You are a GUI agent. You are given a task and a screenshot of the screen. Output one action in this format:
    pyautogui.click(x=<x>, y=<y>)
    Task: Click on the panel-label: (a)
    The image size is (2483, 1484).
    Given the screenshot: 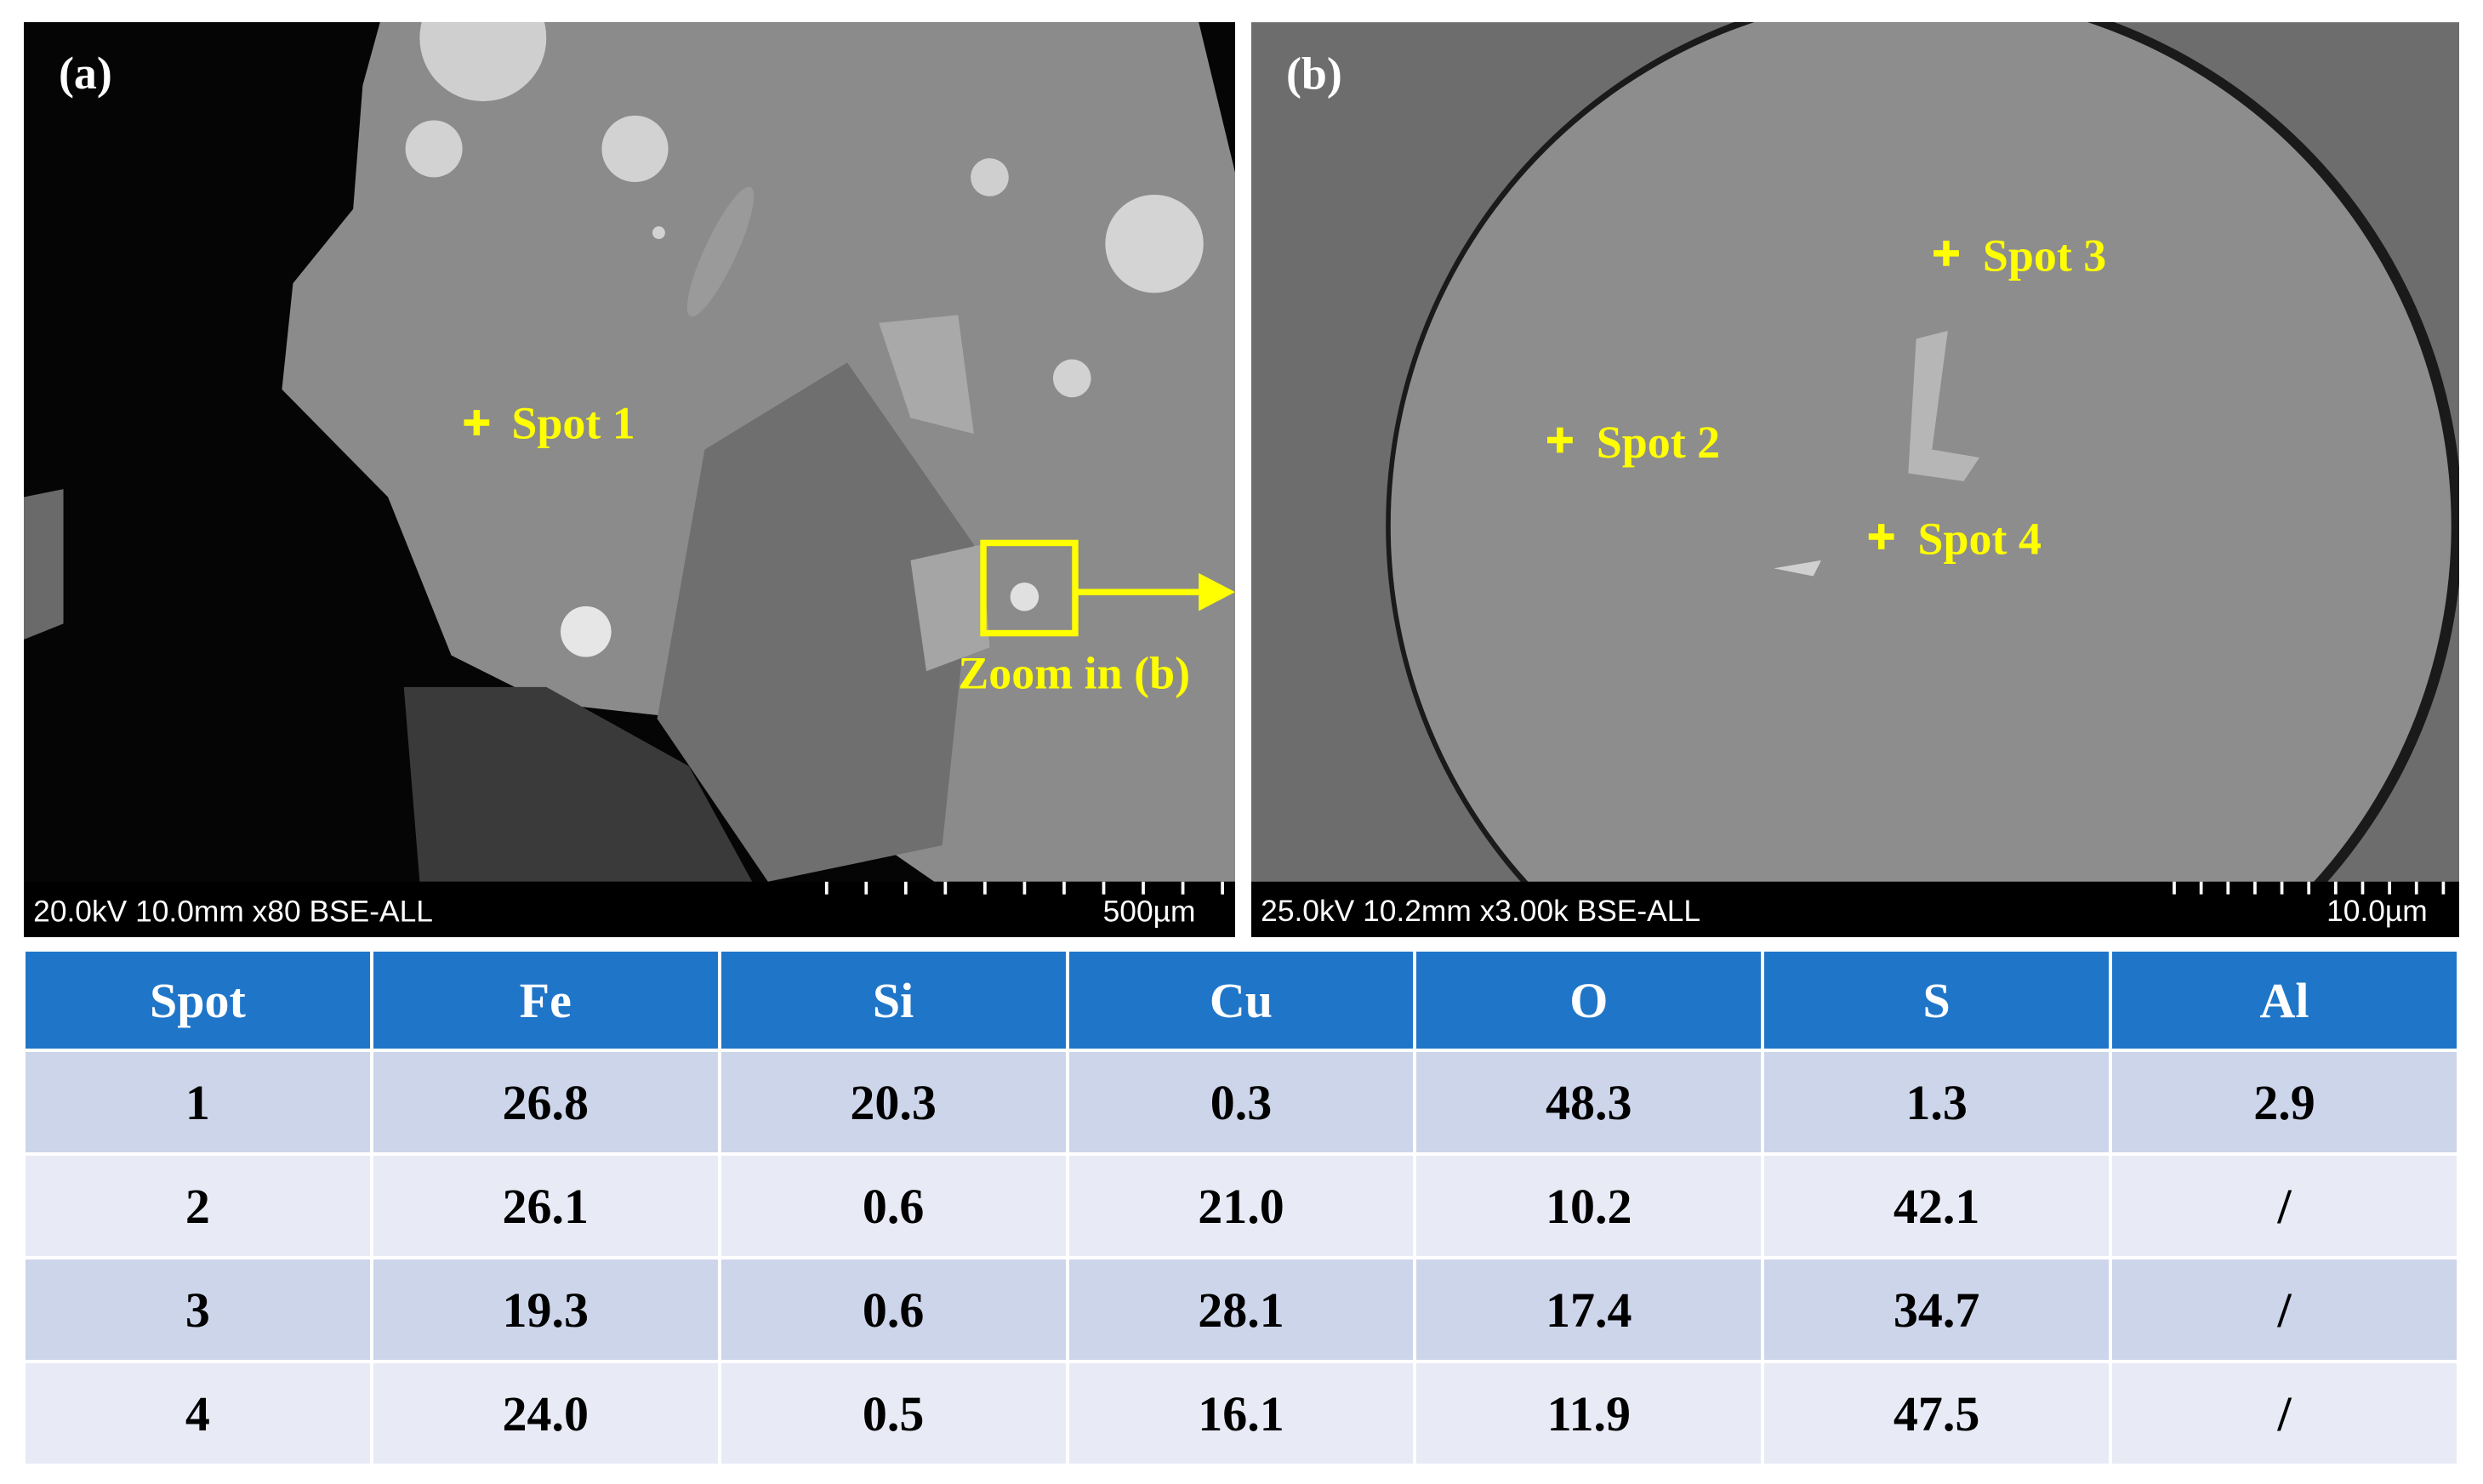 What is the action you would take?
    pyautogui.click(x=85, y=73)
    